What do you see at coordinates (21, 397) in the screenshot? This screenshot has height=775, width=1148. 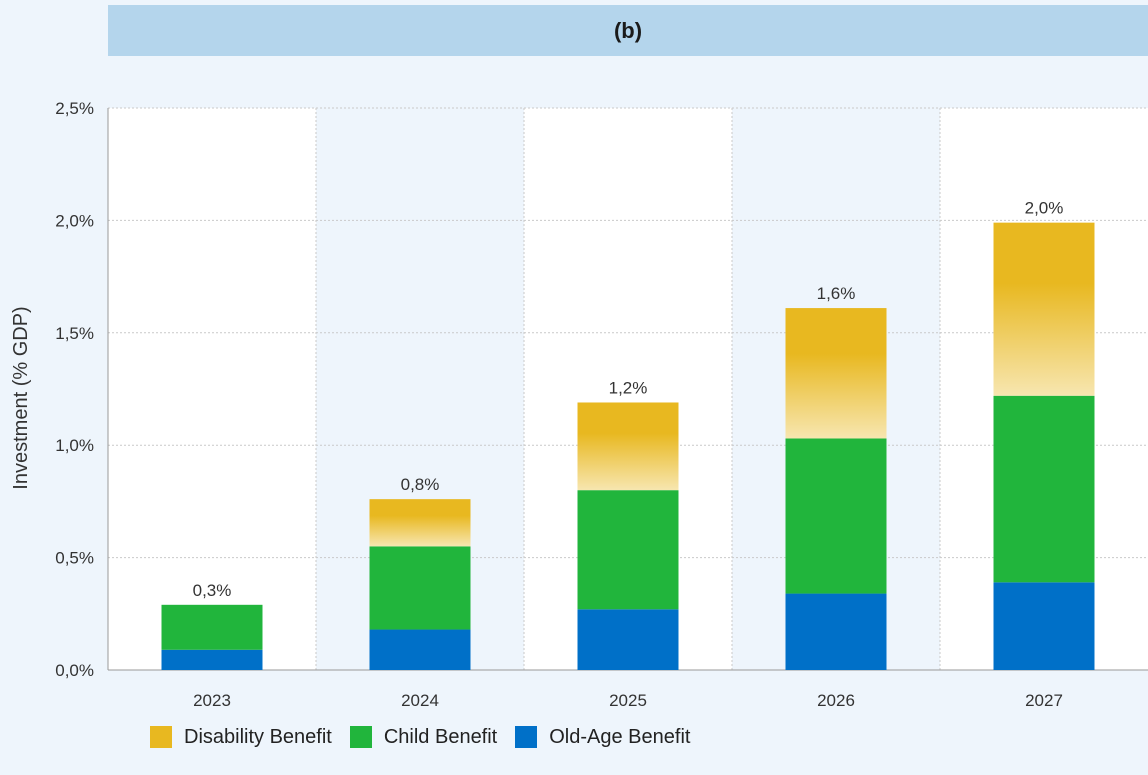 I see `y-axis-label: Investment (% GDP)` at bounding box center [21, 397].